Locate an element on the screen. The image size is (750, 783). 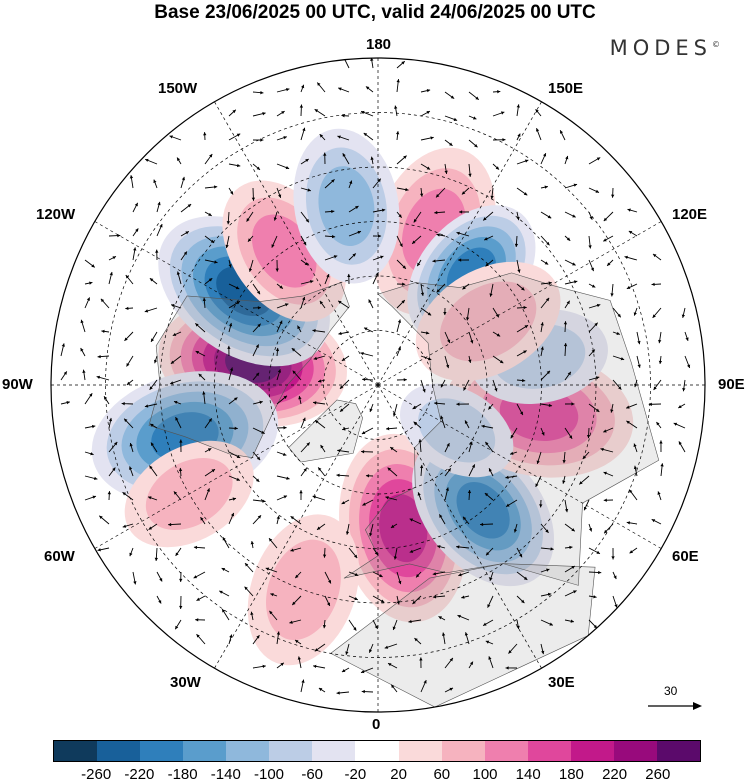
lon-label-150e: 150E is located at coordinates (566, 88).